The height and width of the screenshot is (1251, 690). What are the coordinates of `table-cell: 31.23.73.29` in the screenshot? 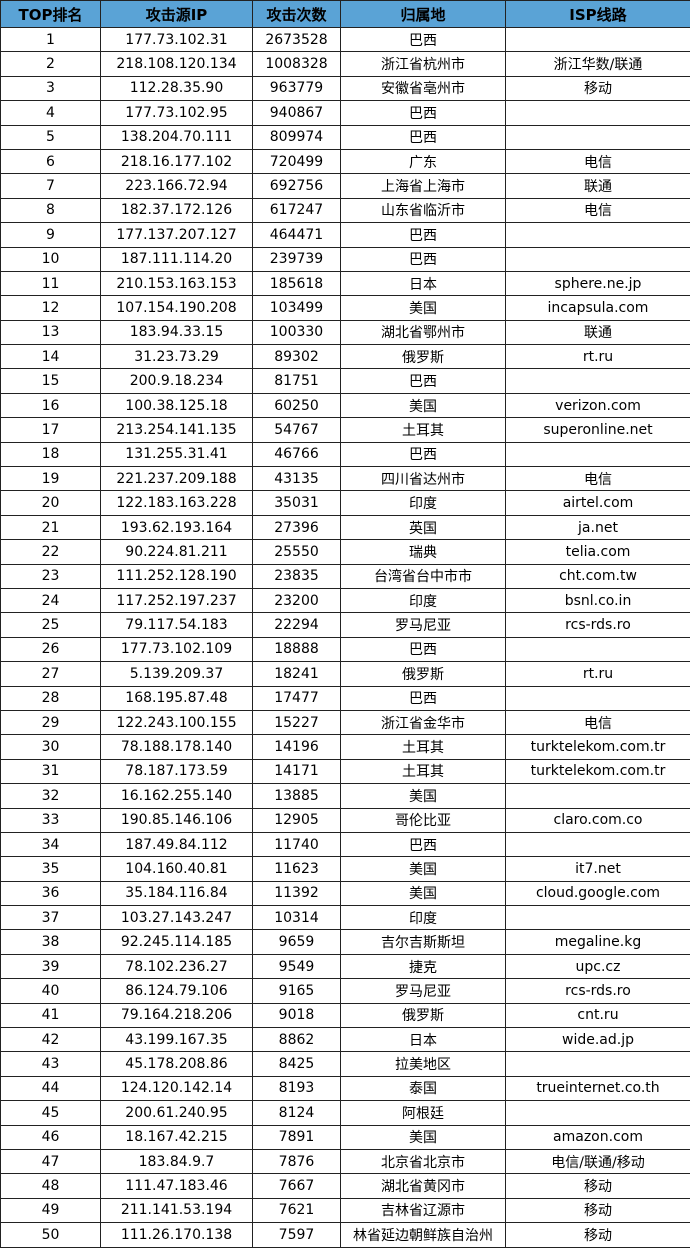 It's located at (176, 357).